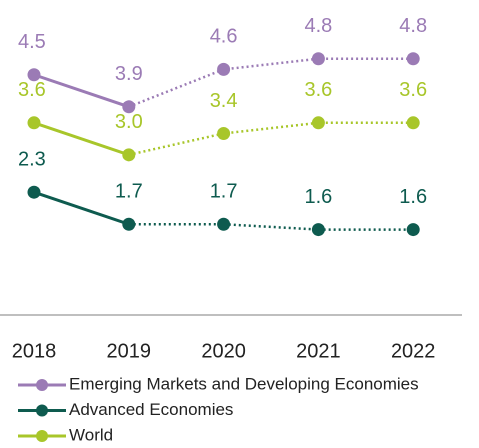 The image size is (479, 448). Describe the element at coordinates (224, 37) in the screenshot. I see `value-label: 4.6` at that location.